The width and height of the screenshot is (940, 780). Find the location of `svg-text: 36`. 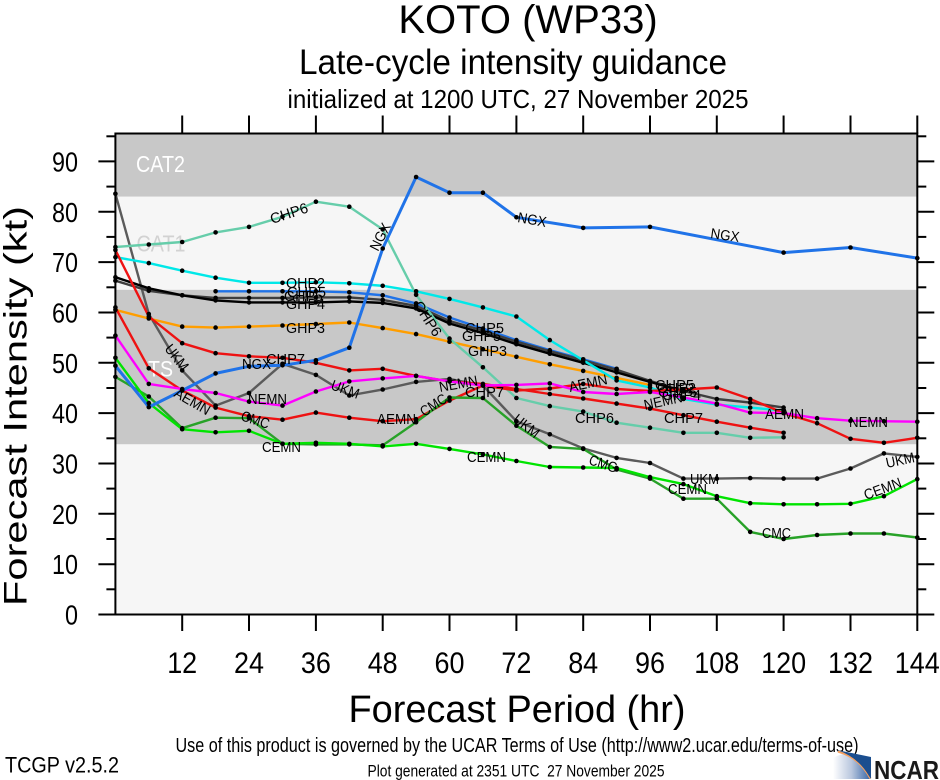

svg-text: 36 is located at coordinates (316, 663).